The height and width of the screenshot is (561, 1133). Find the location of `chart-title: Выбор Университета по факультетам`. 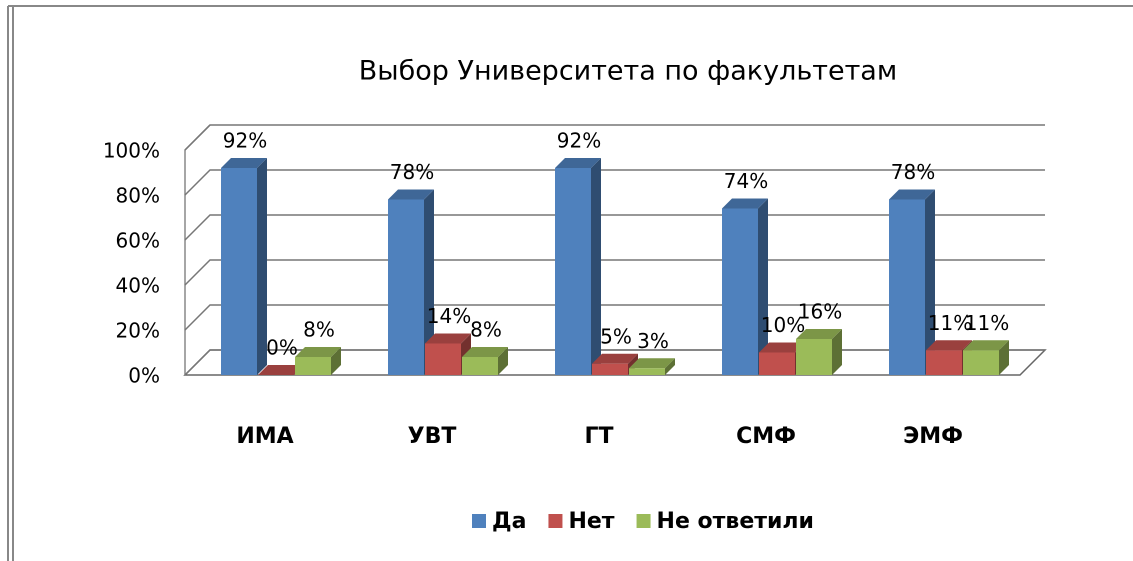

chart-title: Выбор Университета по факультетам is located at coordinates (628, 71).